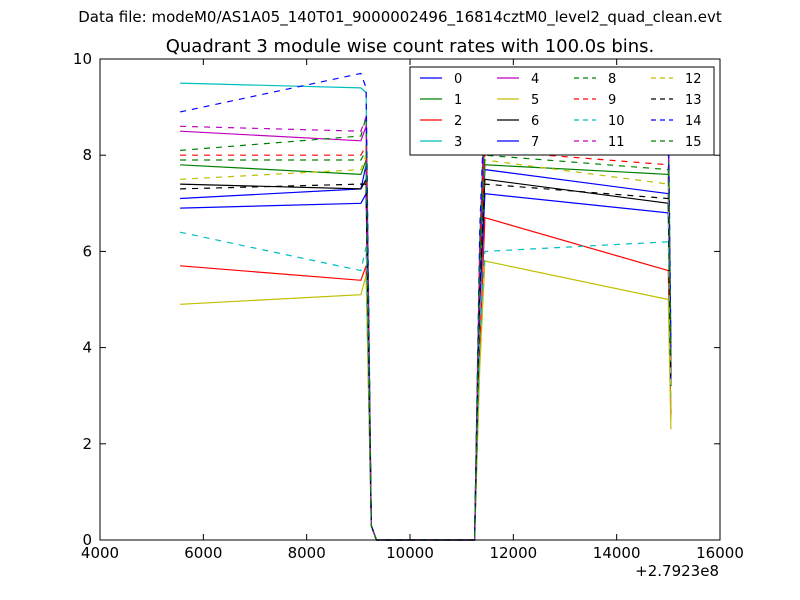 This screenshot has width=800, height=600. I want to click on legend-label-3: 3, so click(458, 142).